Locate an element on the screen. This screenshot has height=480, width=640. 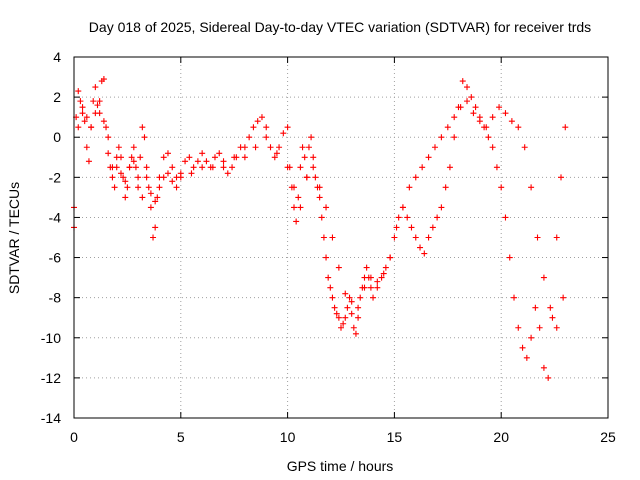
y-tick-label: -10 is located at coordinates (51, 338).